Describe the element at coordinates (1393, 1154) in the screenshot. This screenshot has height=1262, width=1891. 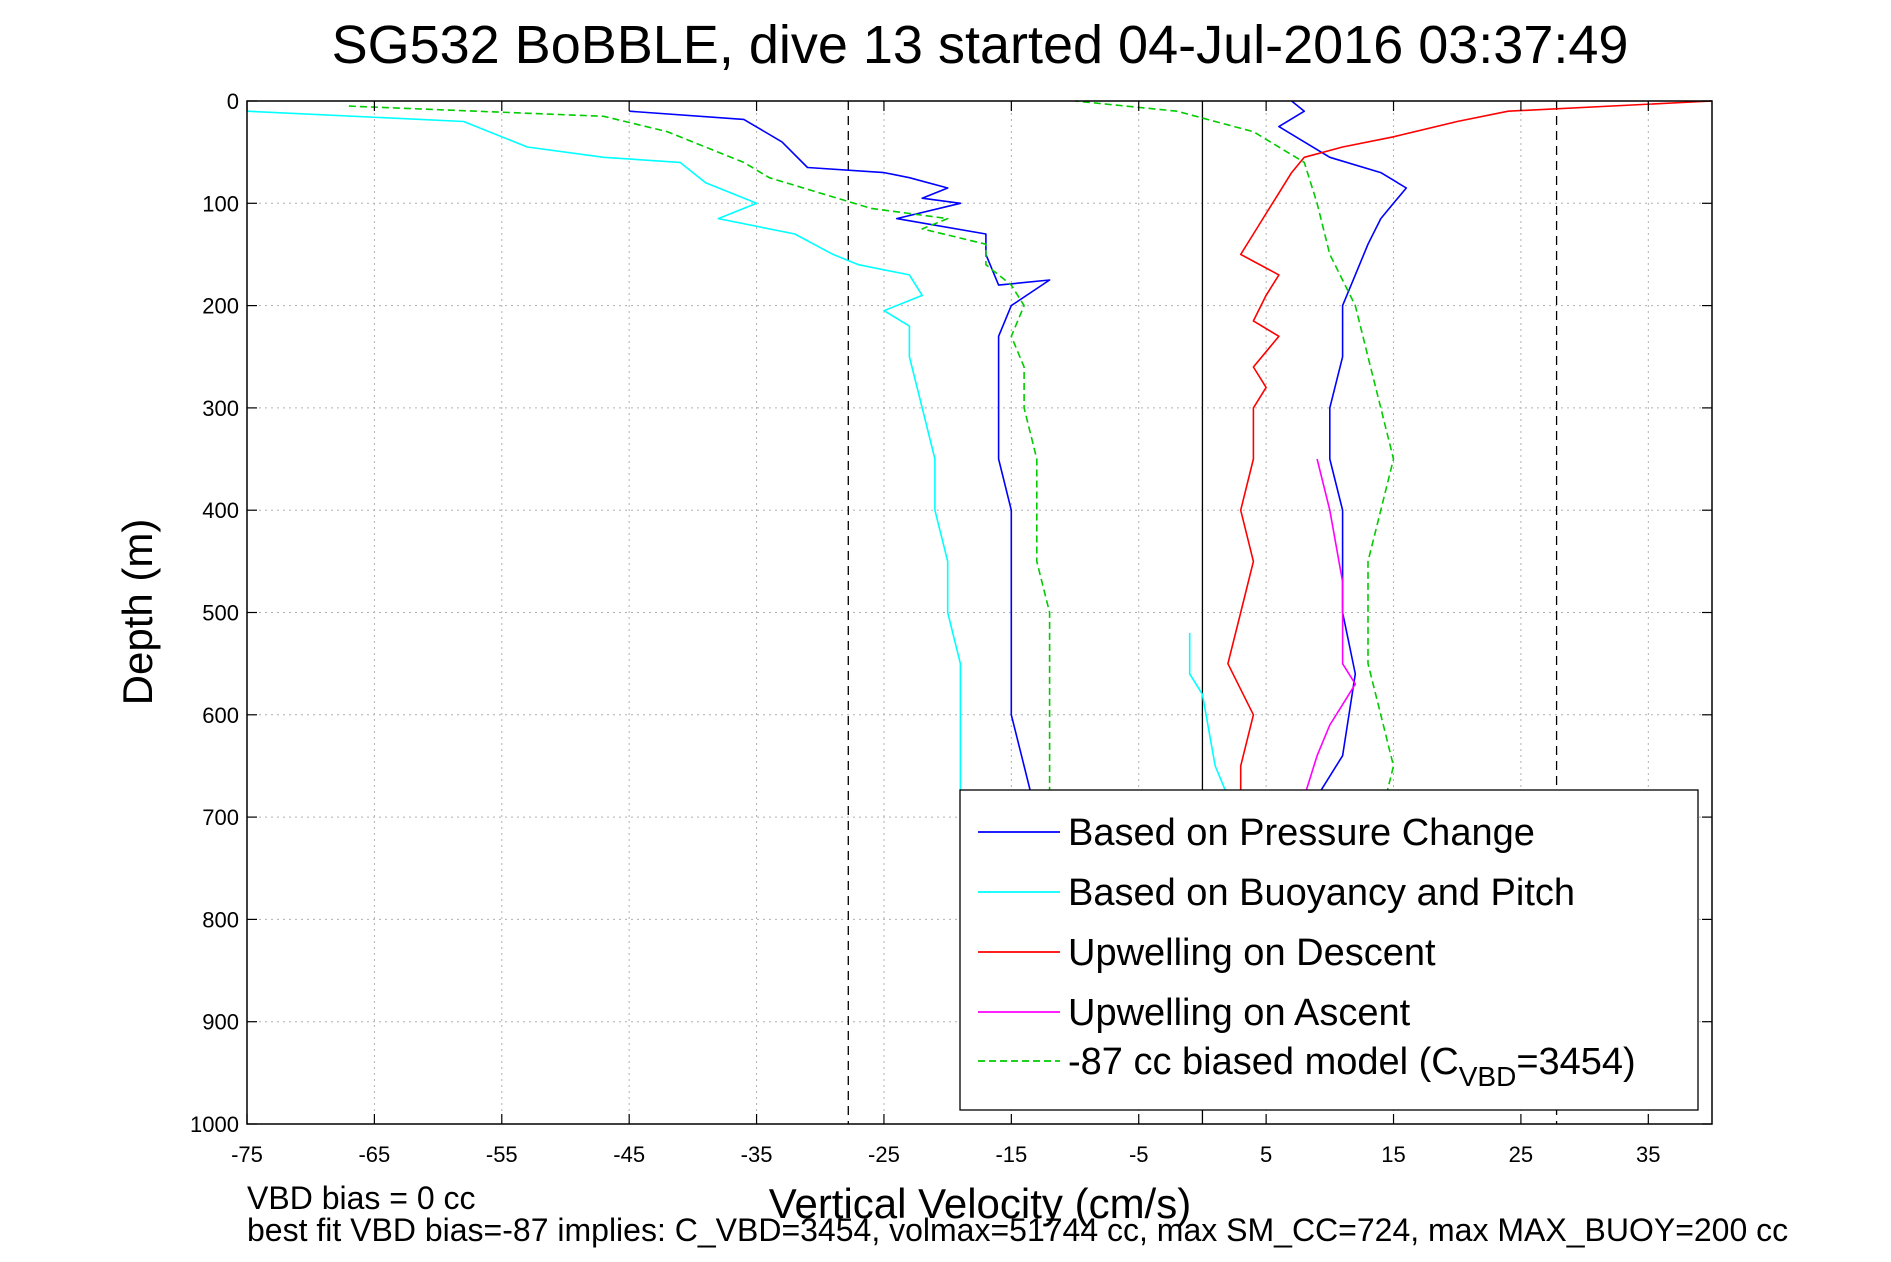
I see `x-tick-label: 15` at that location.